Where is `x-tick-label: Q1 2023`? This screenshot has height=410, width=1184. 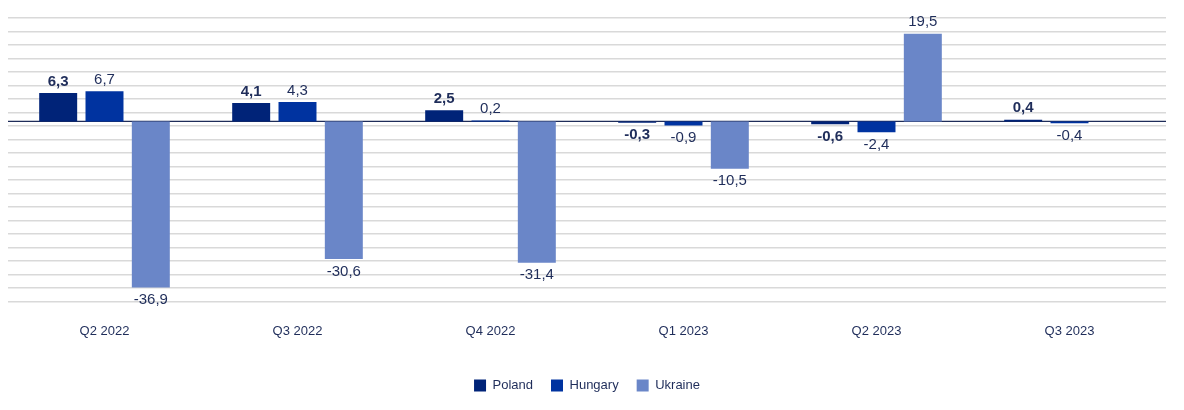
x-tick-label: Q1 2023 is located at coordinates (683, 330).